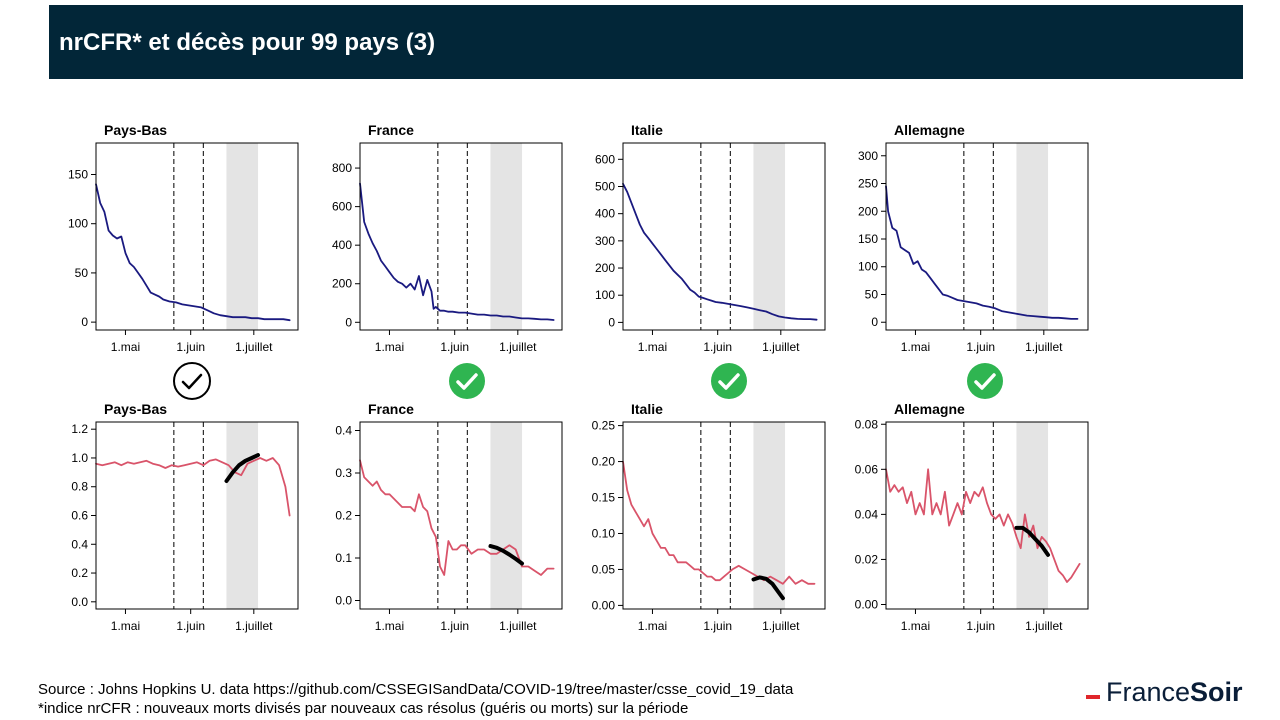 Image resolution: width=1280 pixels, height=720 pixels. What do you see at coordinates (343, 473) in the screenshot?
I see `y-tick-label: 0.3` at bounding box center [343, 473].